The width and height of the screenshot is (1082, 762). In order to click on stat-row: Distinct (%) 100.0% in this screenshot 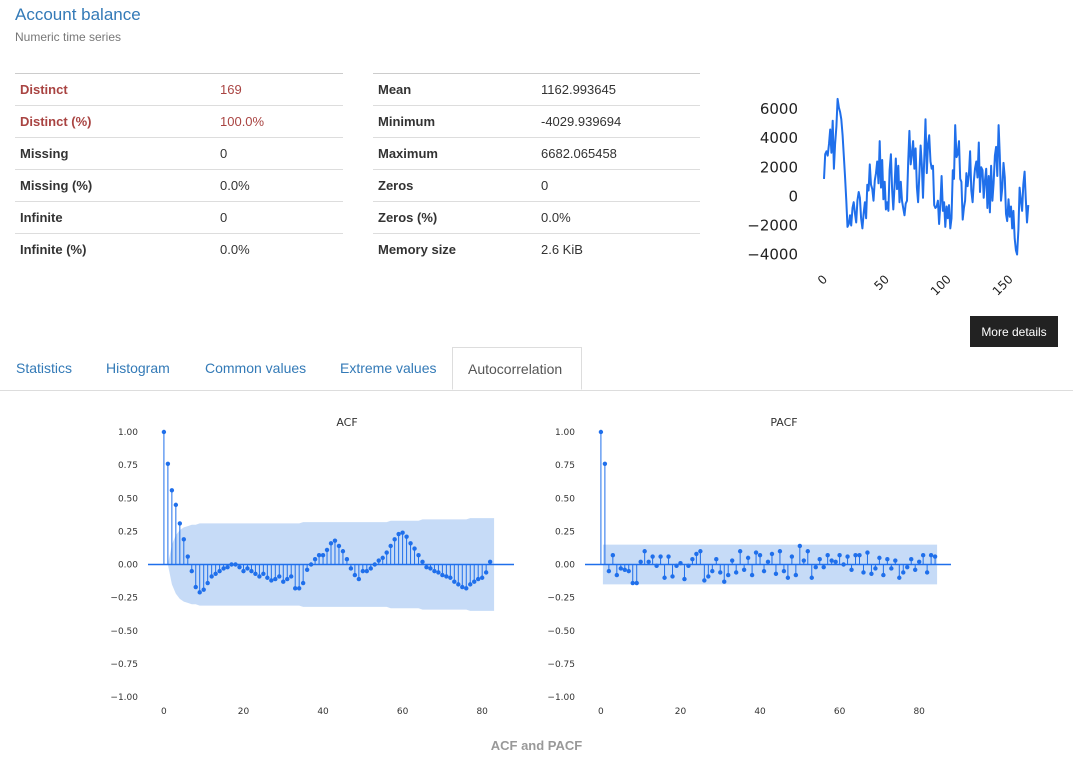, I will do `click(179, 121)`.